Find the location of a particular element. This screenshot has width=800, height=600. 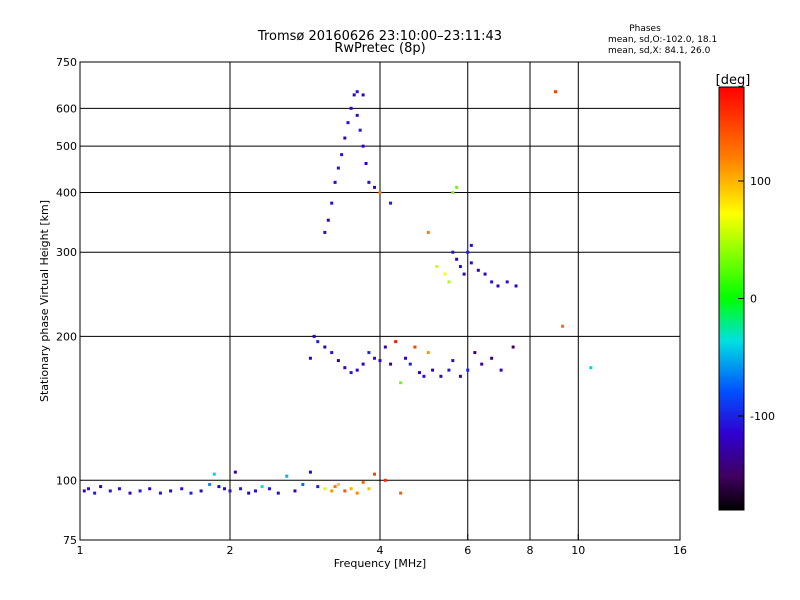

chart-title: Tromsø 20160626 23:10:00–23:11:43 is located at coordinates (379, 36).